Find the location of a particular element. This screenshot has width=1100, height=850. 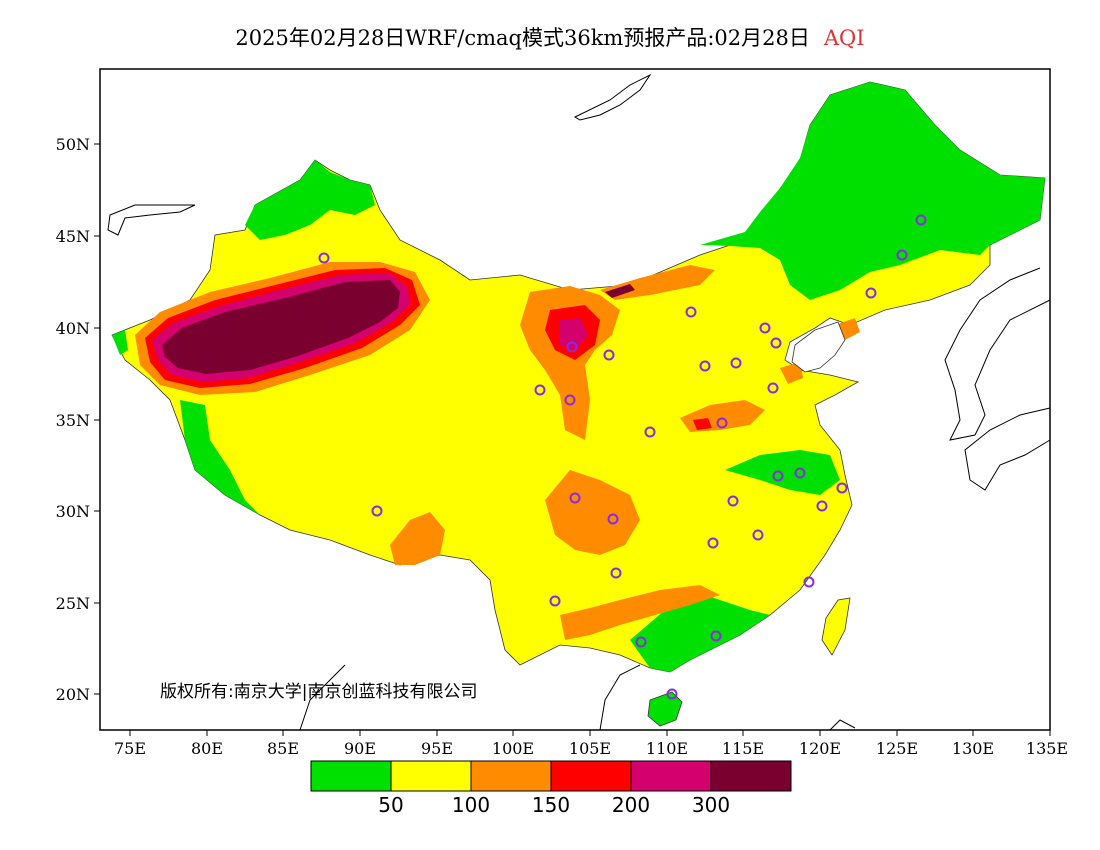

green-northeast is located at coordinates (872, 191).